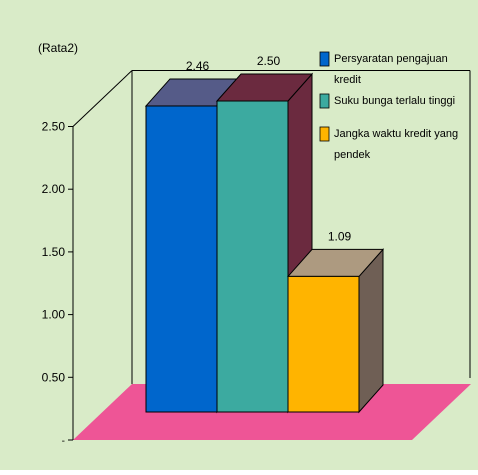 The width and height of the screenshot is (478, 475). What do you see at coordinates (371, 331) in the screenshot?
I see `bar-side-face` at bounding box center [371, 331].